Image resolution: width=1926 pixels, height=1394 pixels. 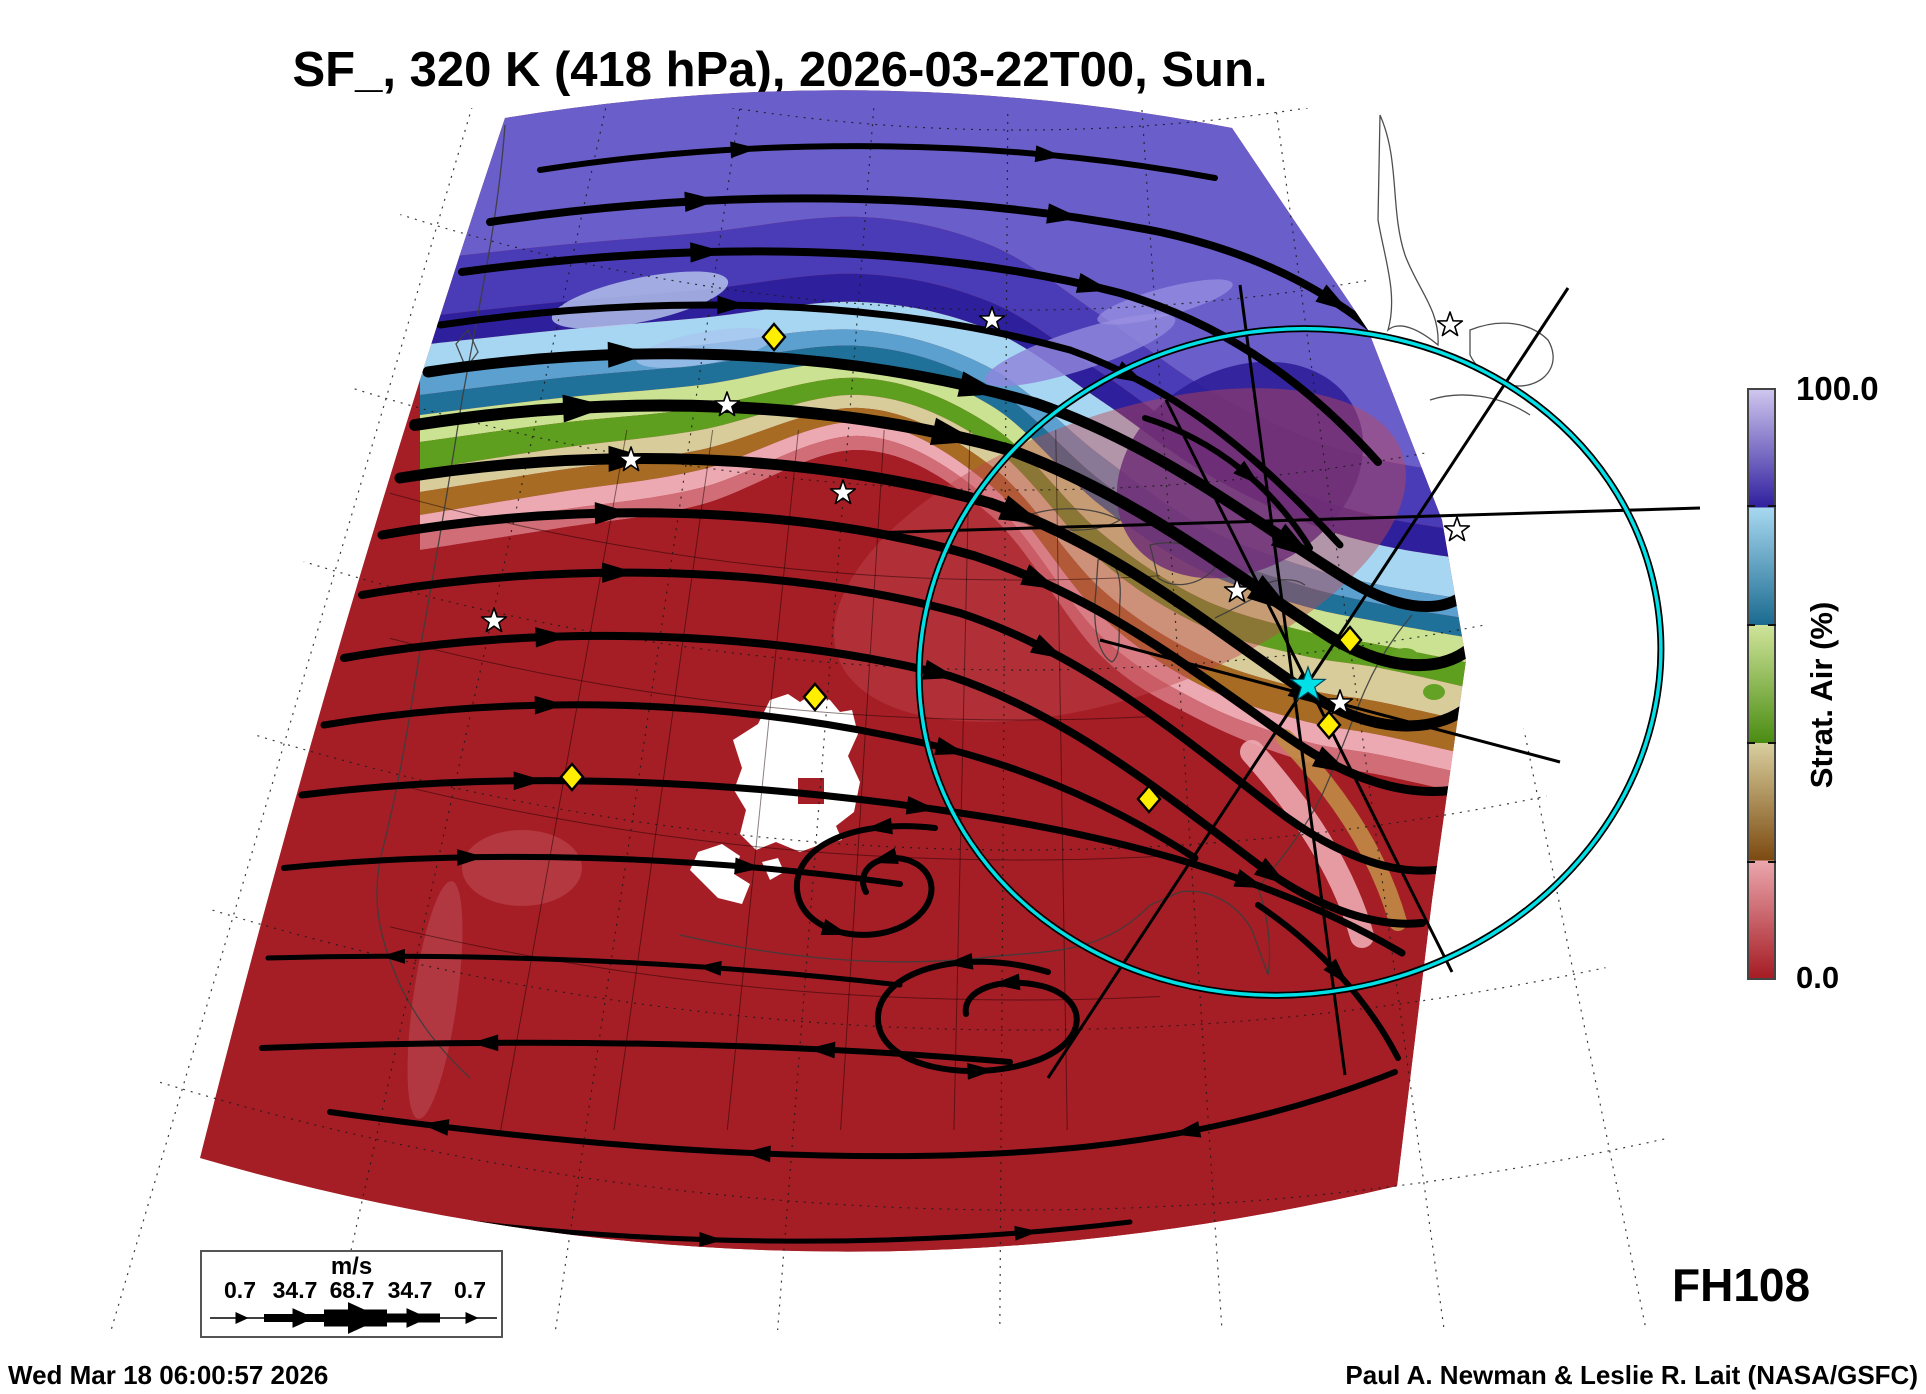 What do you see at coordinates (351, 1266) in the screenshot?
I see `wind-unit-label: m/s` at bounding box center [351, 1266].